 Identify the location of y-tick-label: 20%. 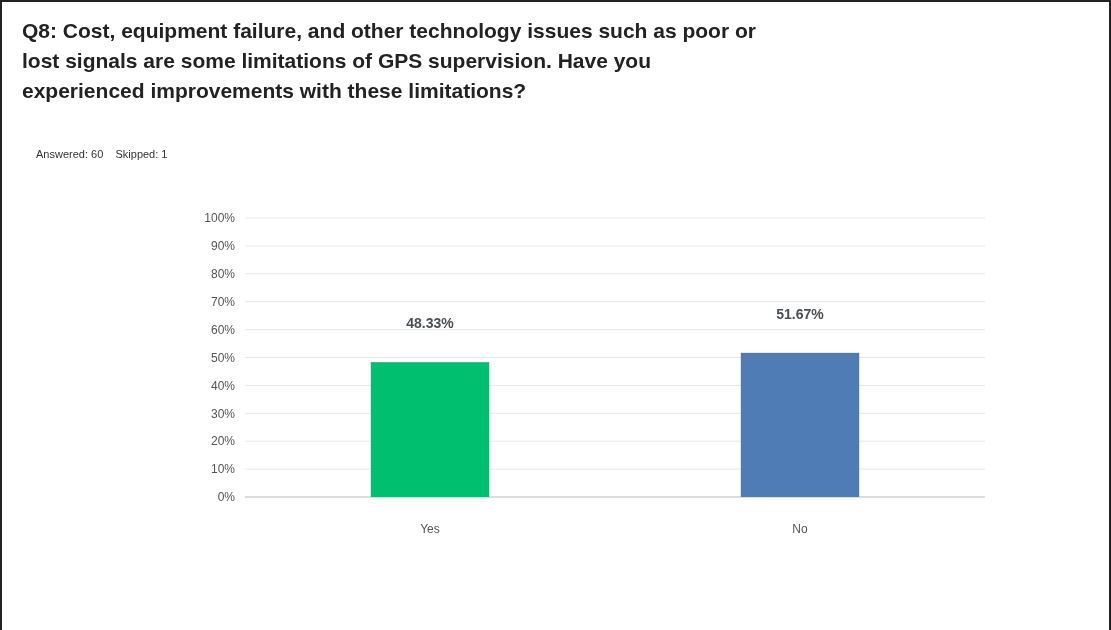
(223, 441).